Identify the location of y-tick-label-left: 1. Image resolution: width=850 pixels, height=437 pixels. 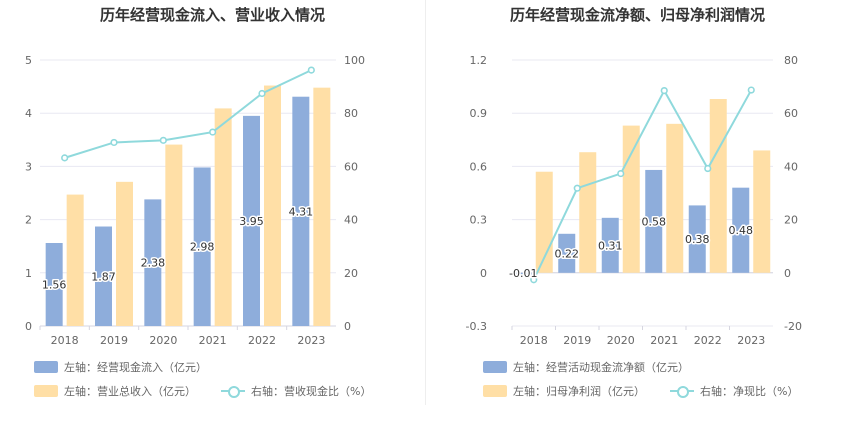
(28, 273).